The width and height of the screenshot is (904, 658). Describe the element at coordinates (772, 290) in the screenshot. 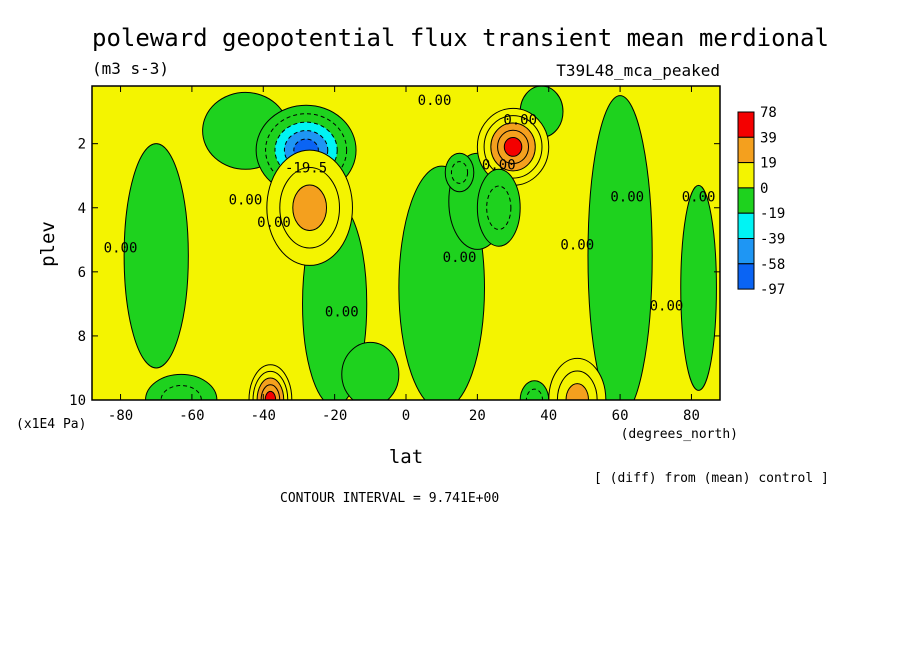

I see `colorbar-label: -97` at that location.